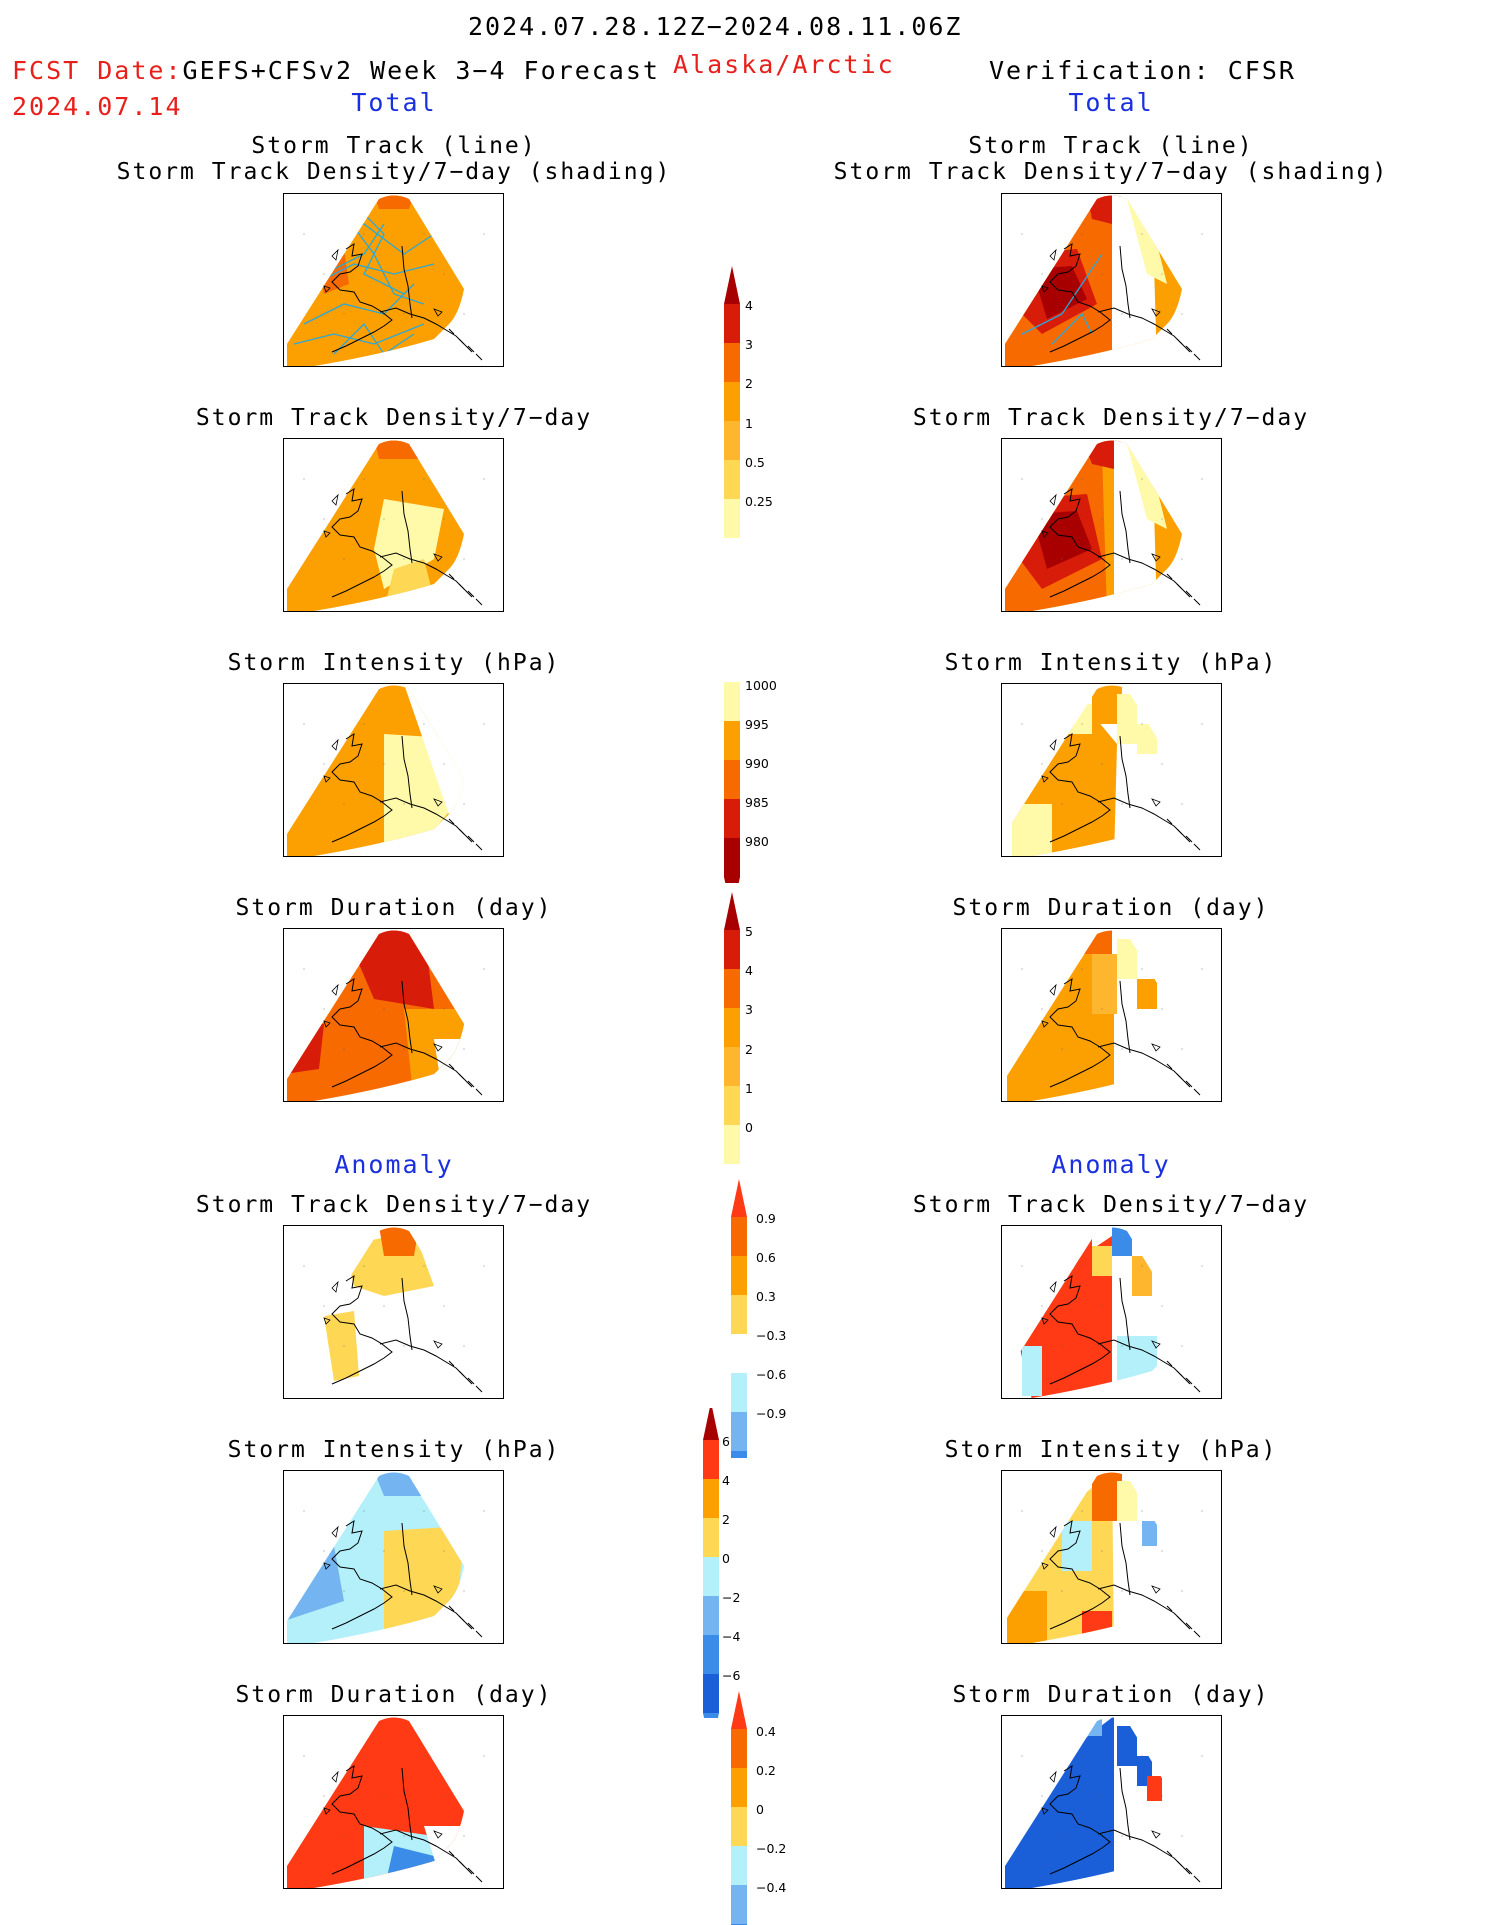 The image size is (1487, 1925). Describe the element at coordinates (755, 462) in the screenshot. I see `colorbar-density-label: 0.5` at that location.